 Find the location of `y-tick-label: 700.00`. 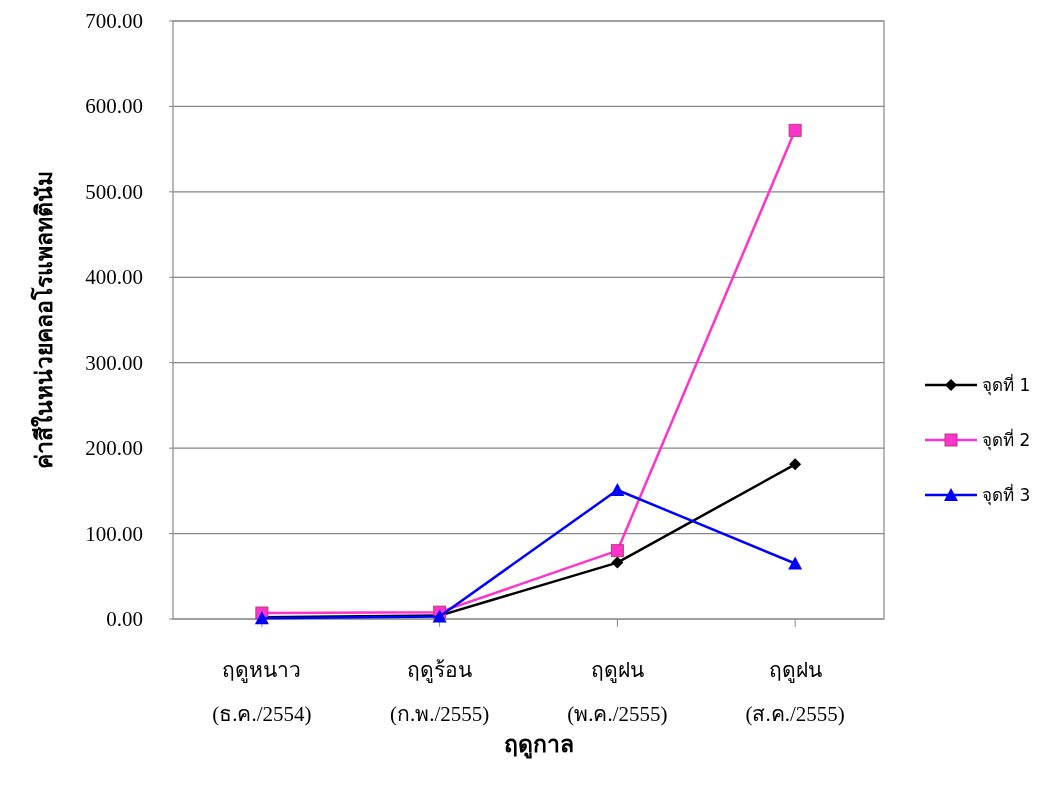

y-tick-label: 700.00 is located at coordinates (114, 21).